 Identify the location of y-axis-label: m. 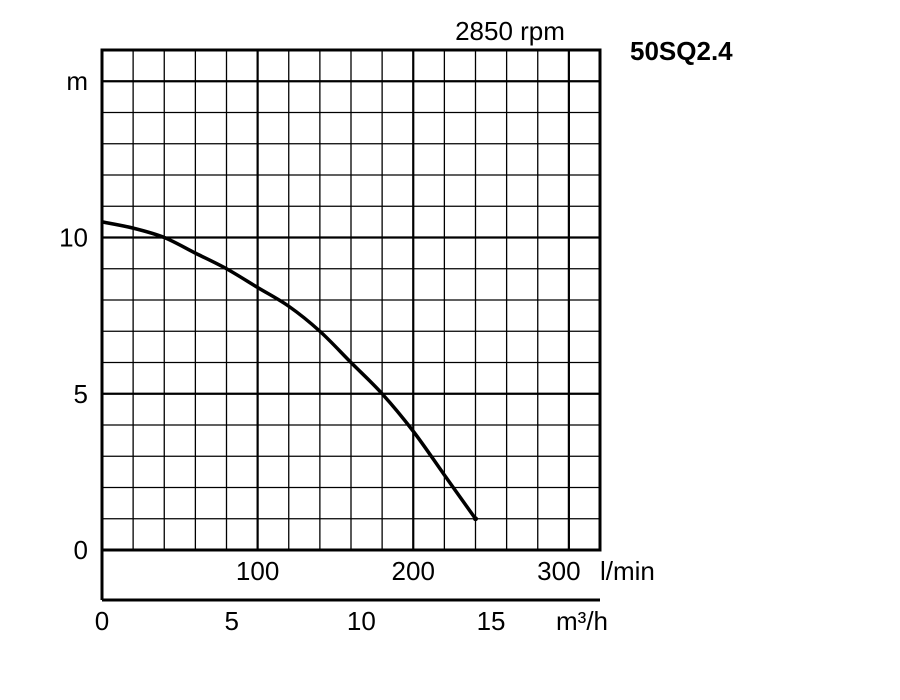
(77, 81).